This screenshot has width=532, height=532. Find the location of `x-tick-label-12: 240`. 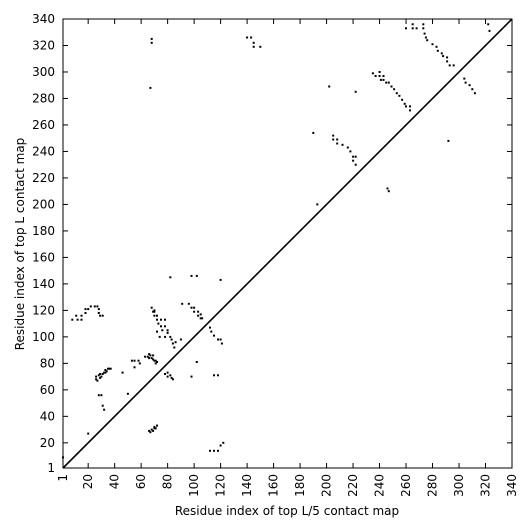

x-tick-label-12: 240 is located at coordinates (380, 485).